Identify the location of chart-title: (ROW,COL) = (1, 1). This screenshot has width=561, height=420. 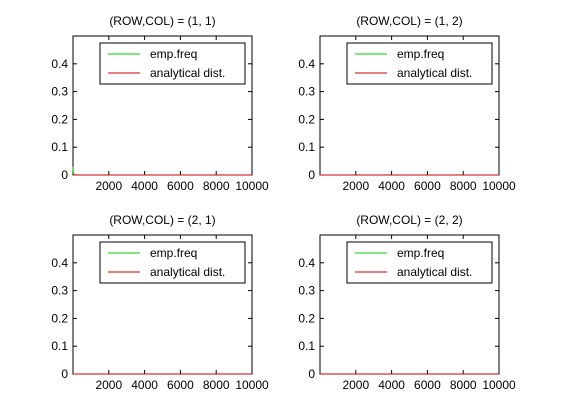
(162, 21).